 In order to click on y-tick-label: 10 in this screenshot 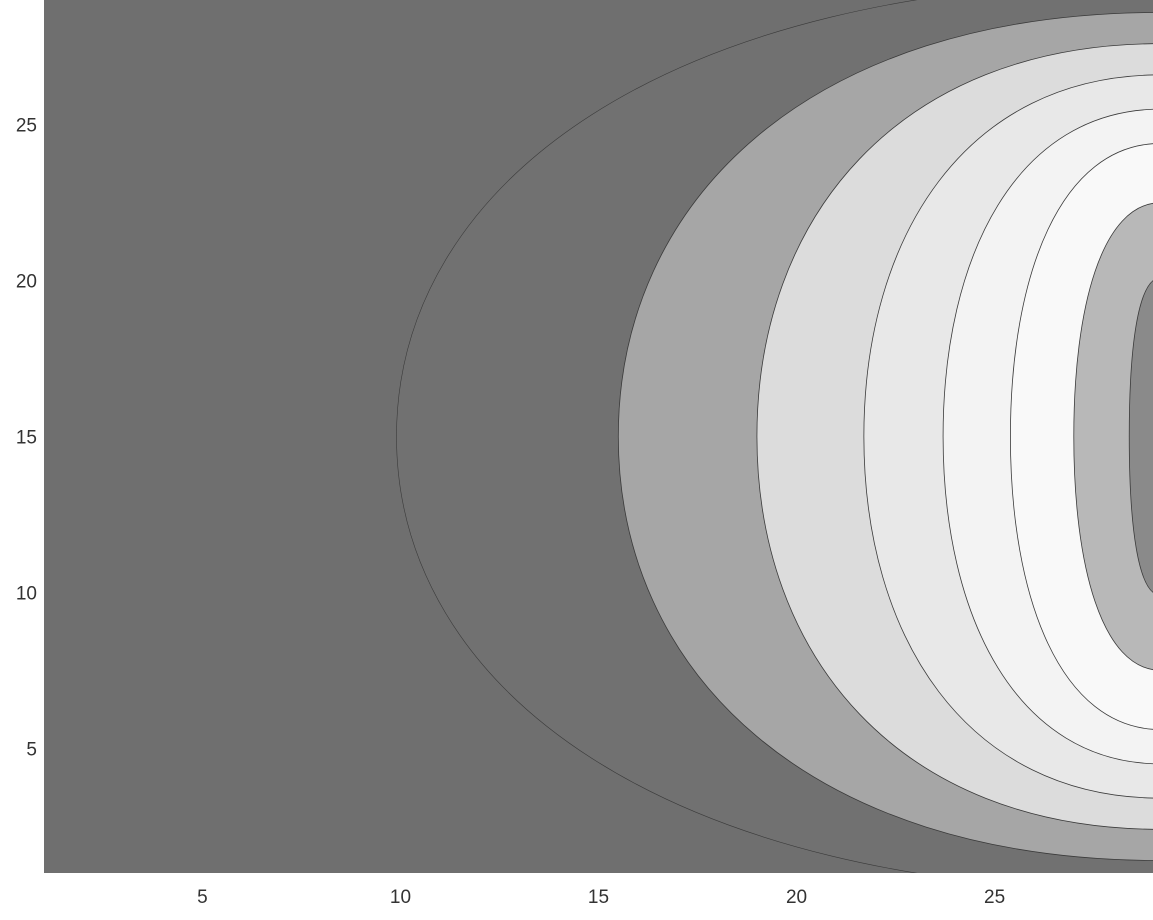, I will do `click(26, 593)`.